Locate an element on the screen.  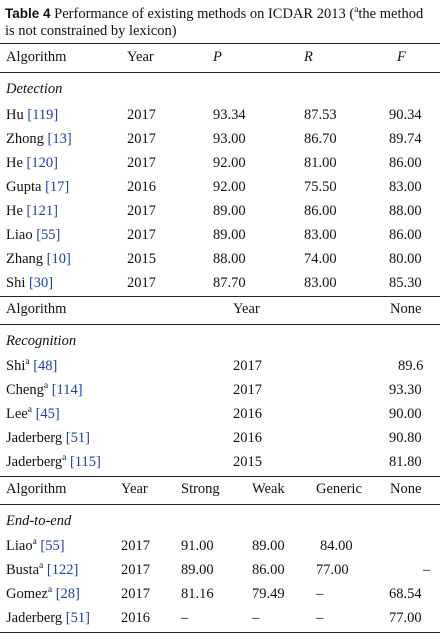
reference-link: [10] is located at coordinates (58, 259).